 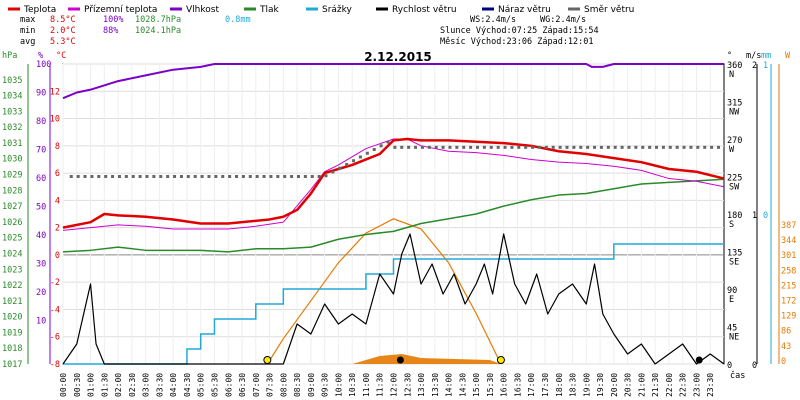 What do you see at coordinates (734, 254) in the screenshot?
I see `dir-tick-label: 135` at bounding box center [734, 254].